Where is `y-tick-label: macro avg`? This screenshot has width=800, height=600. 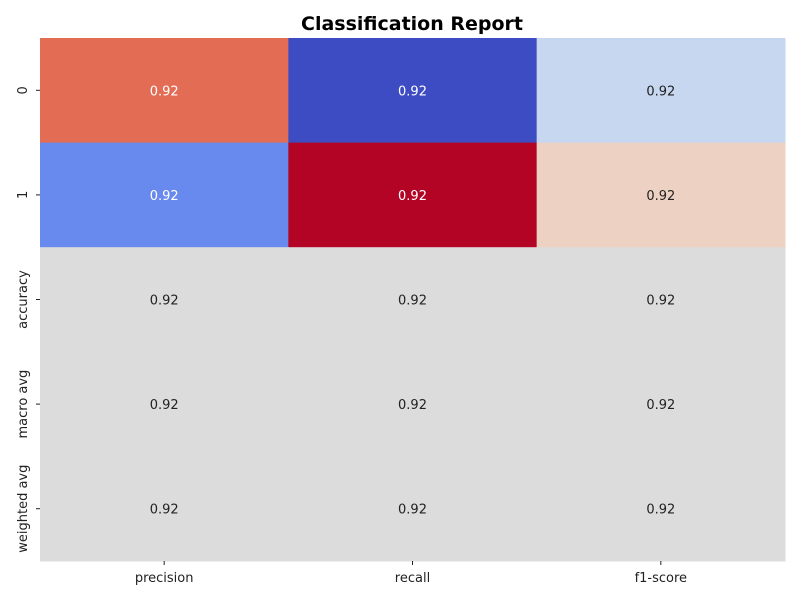 y-tick-label: macro avg is located at coordinates (23, 404).